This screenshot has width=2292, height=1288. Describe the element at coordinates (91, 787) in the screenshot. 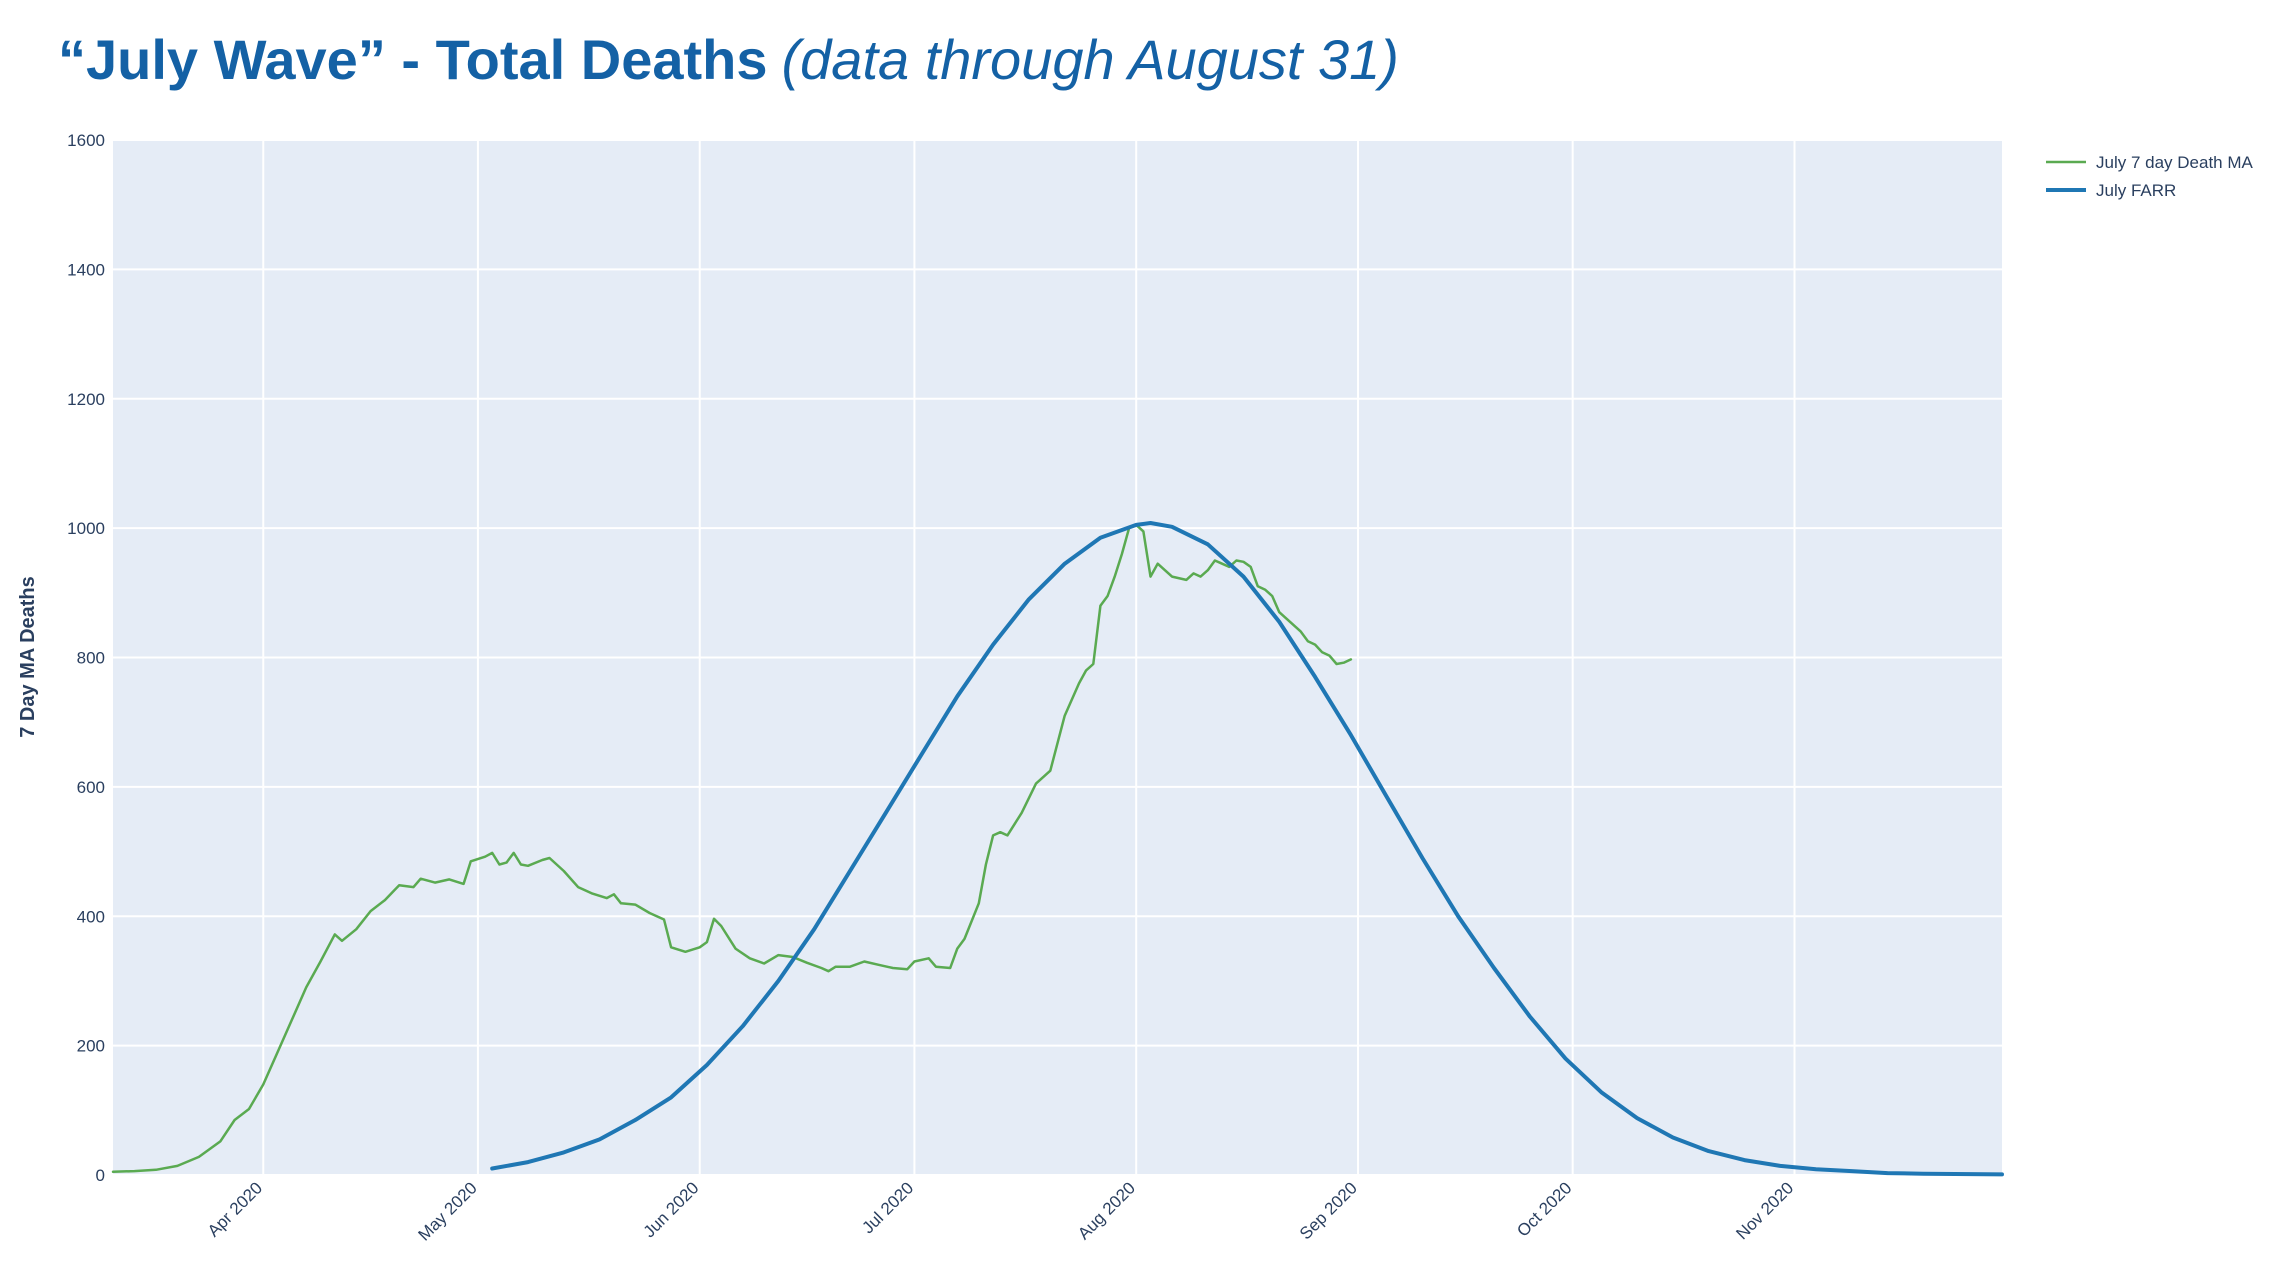

I see `y-tick-label: 600` at that location.